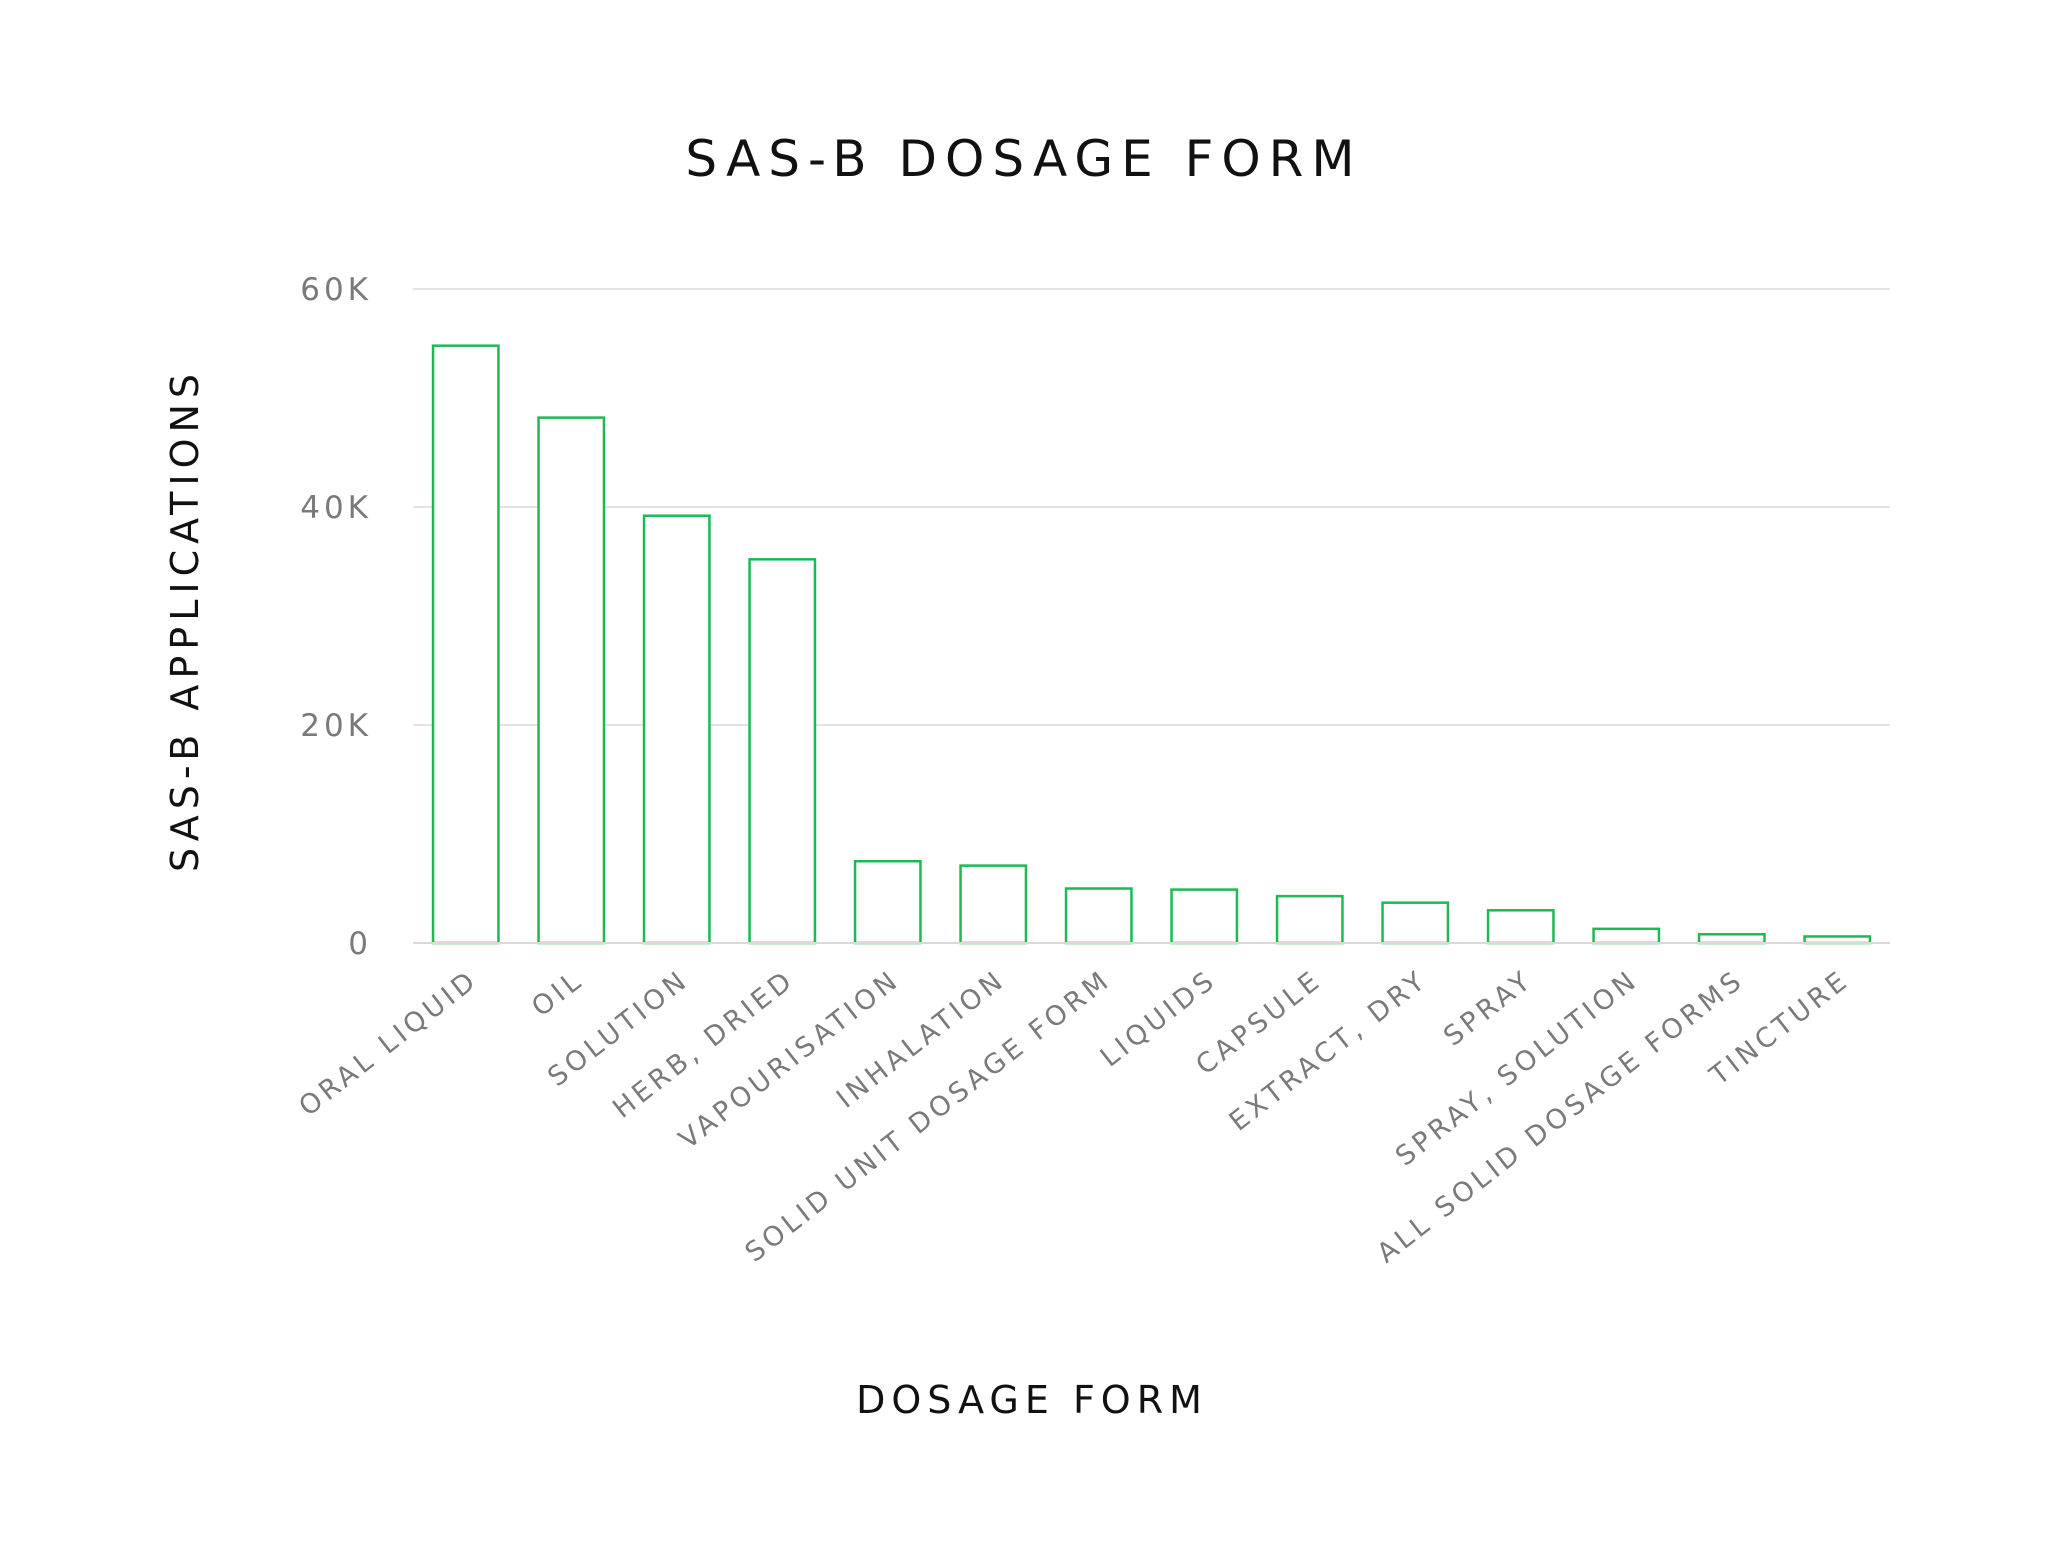 The height and width of the screenshot is (1541, 2048). What do you see at coordinates (185, 620) in the screenshot?
I see `y-axis-title: SAS-B APPLICATIONS` at bounding box center [185, 620].